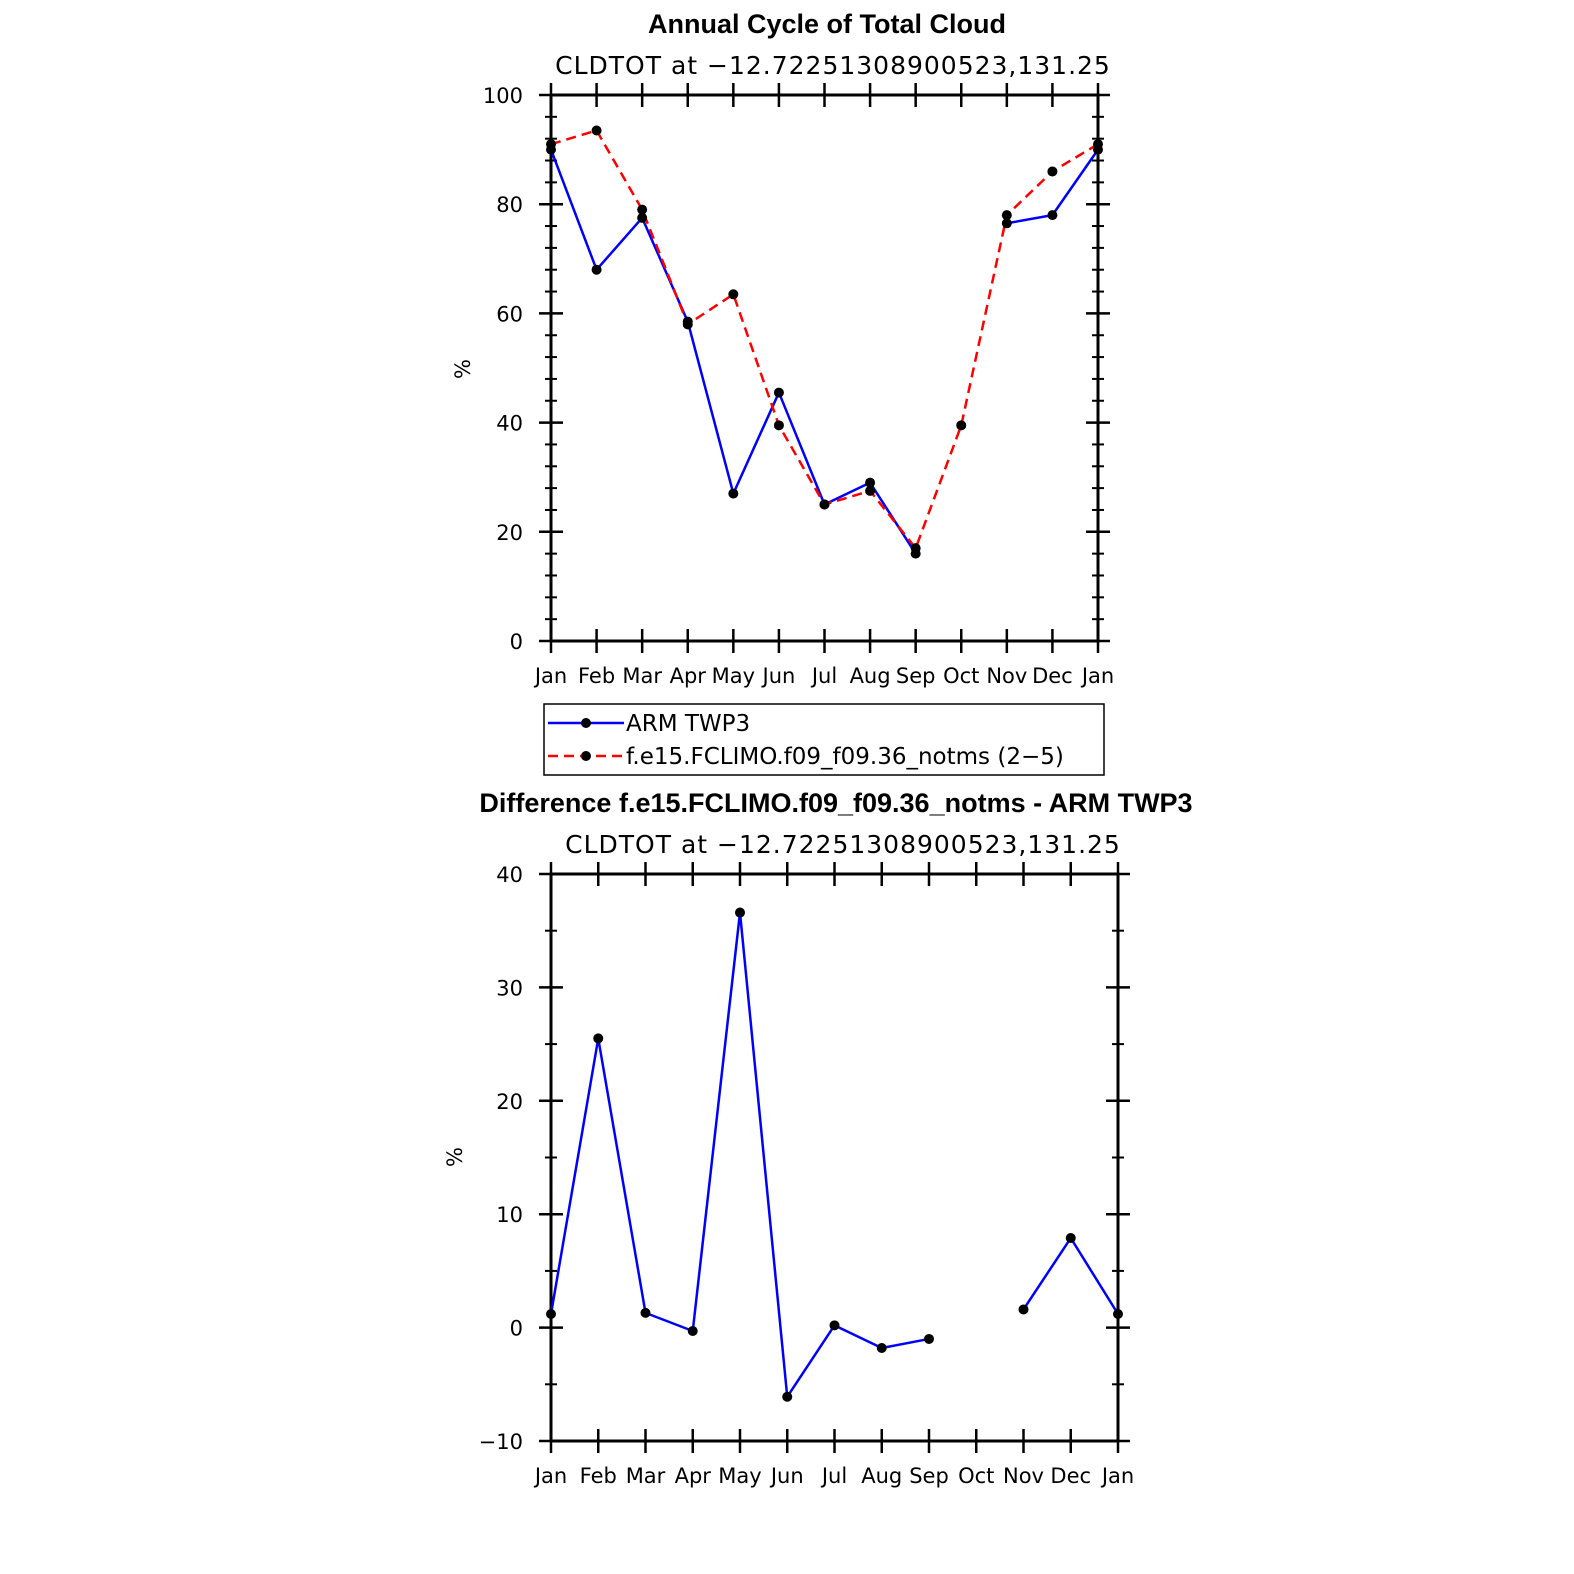 Image resolution: width=1574 pixels, height=1574 pixels. I want to click on chart1-legend-box, so click(824, 739).